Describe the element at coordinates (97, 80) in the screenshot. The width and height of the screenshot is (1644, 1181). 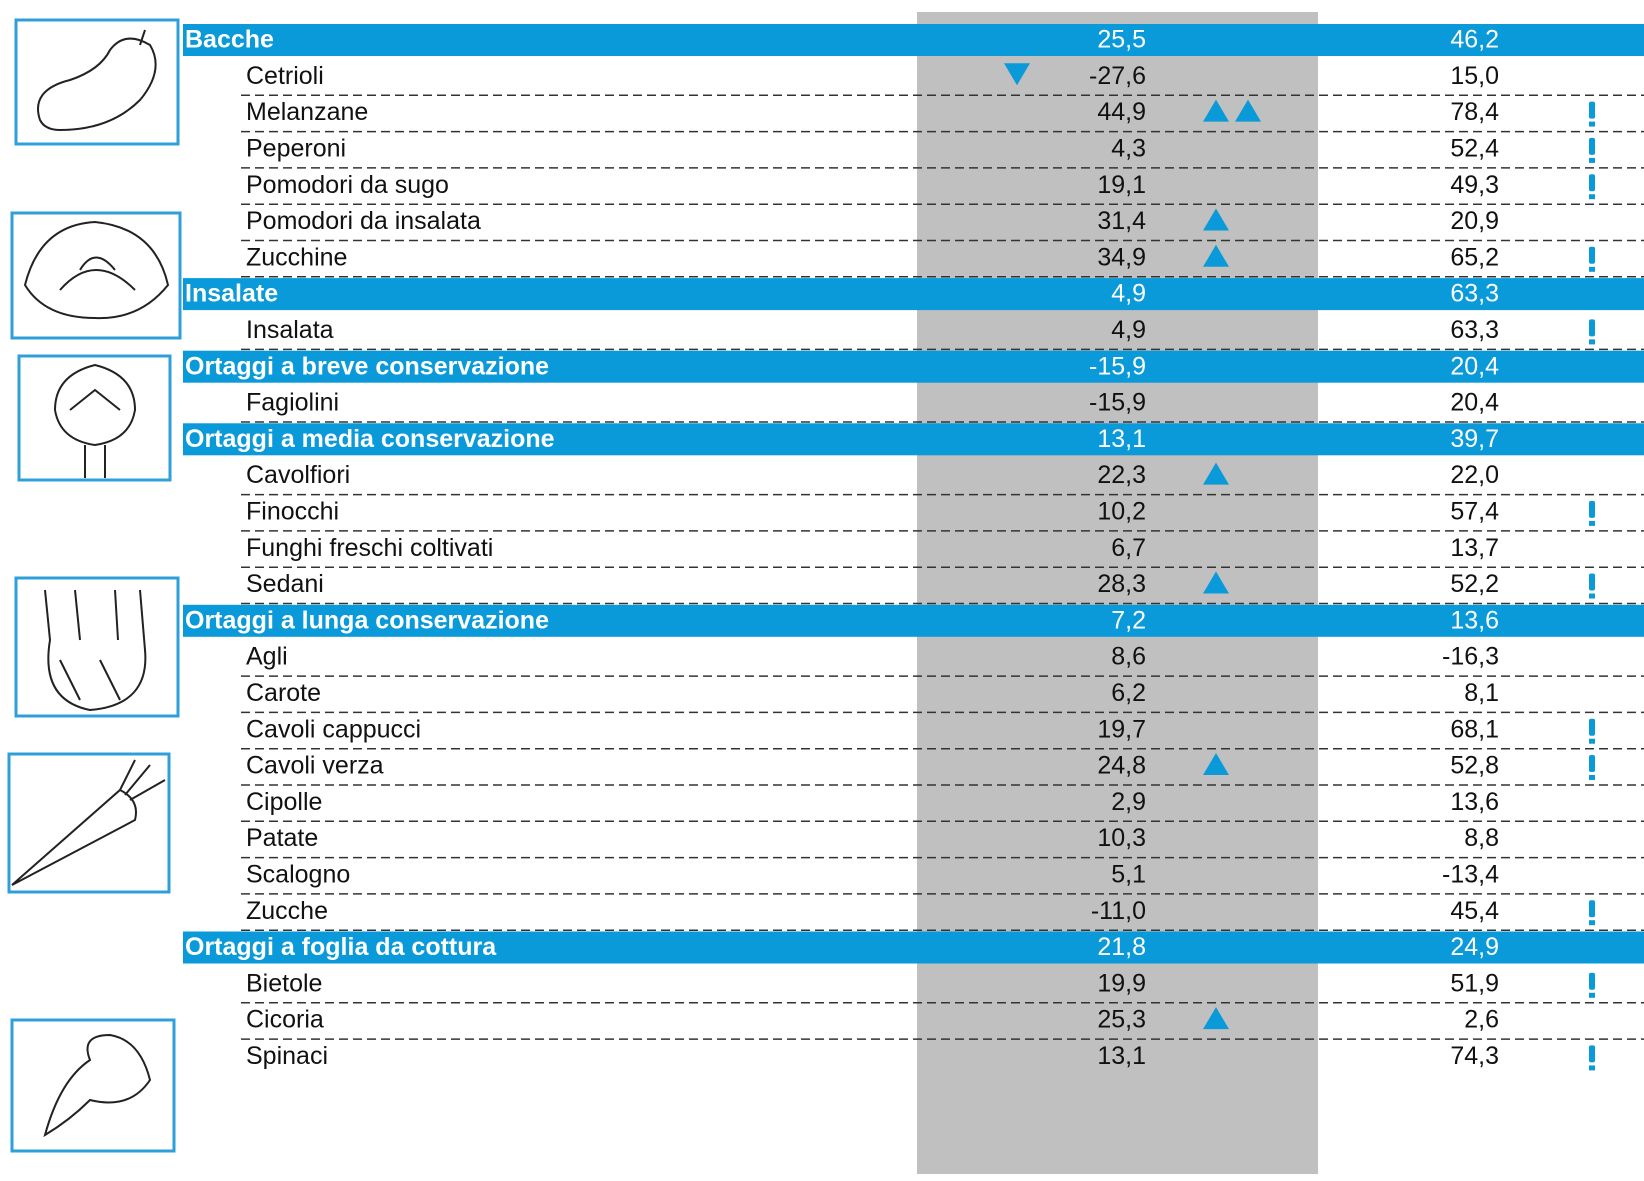
I see `eggplant-icon` at that location.